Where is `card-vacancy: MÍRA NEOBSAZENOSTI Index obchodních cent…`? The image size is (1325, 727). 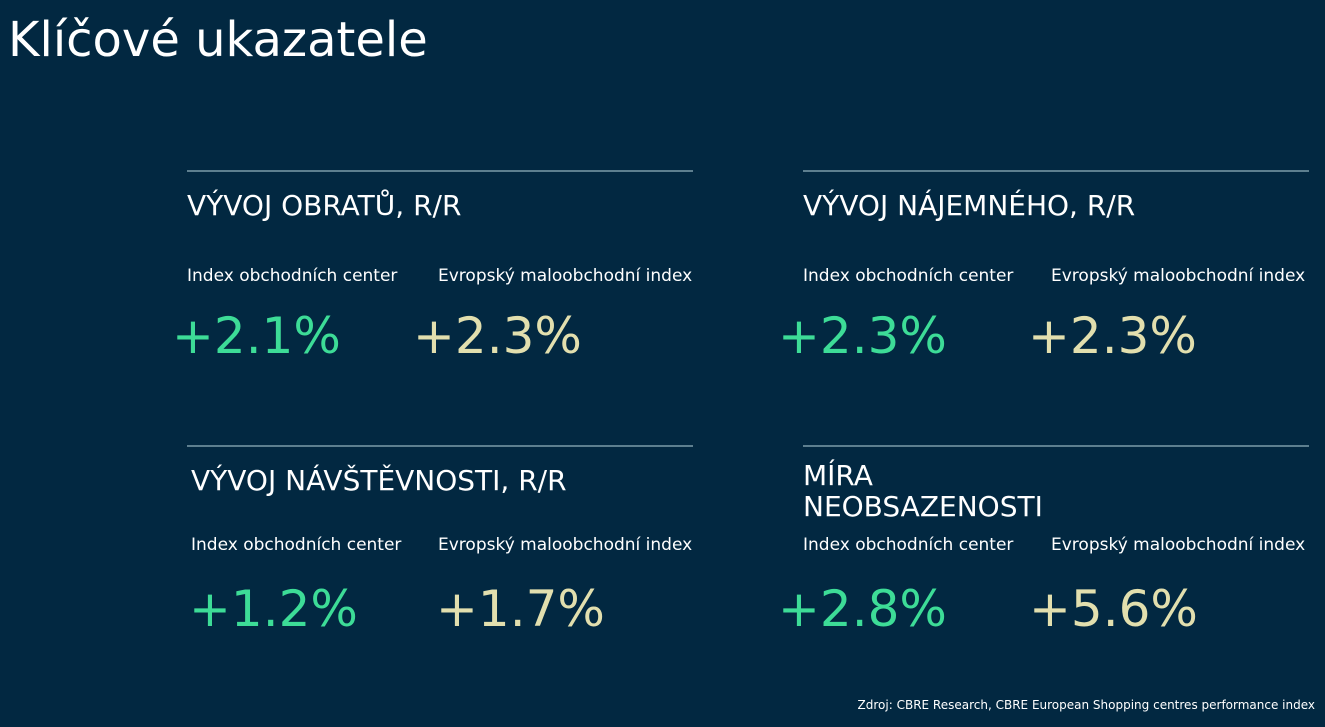 card-vacancy: MÍRA NEOBSAZENOSTI Index obchodních cent… is located at coordinates (1043, 560).